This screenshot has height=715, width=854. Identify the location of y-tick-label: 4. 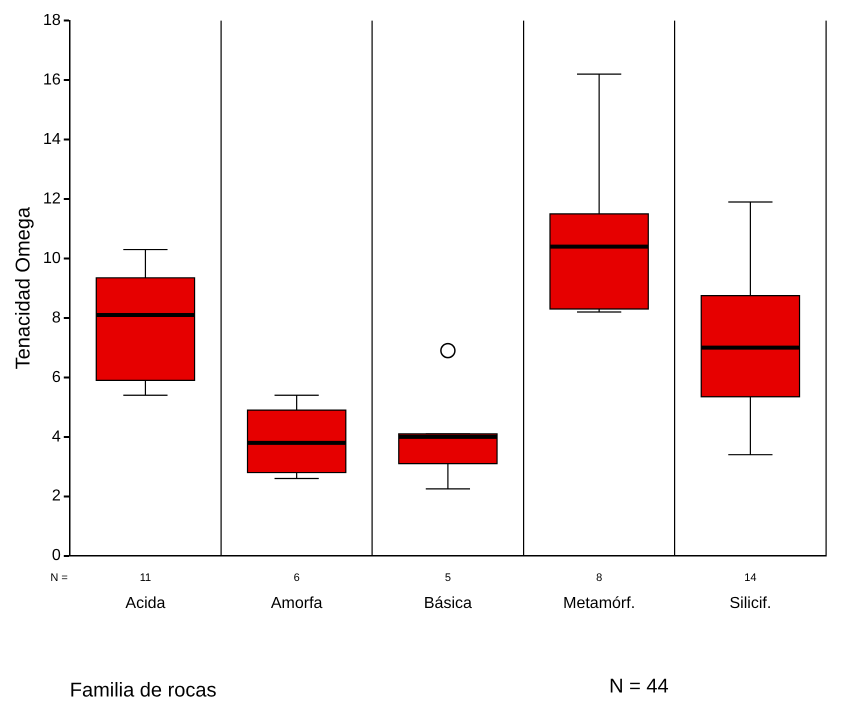
(56, 437).